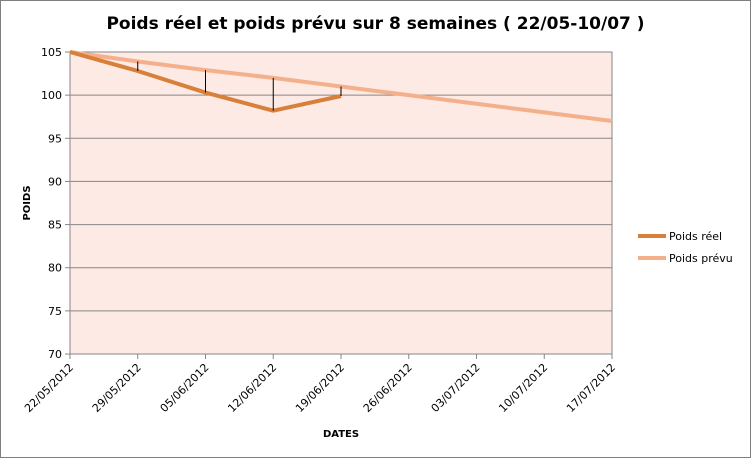  What do you see at coordinates (388, 388) in the screenshot?
I see `x-tick-label: 26/06/2012` at bounding box center [388, 388].